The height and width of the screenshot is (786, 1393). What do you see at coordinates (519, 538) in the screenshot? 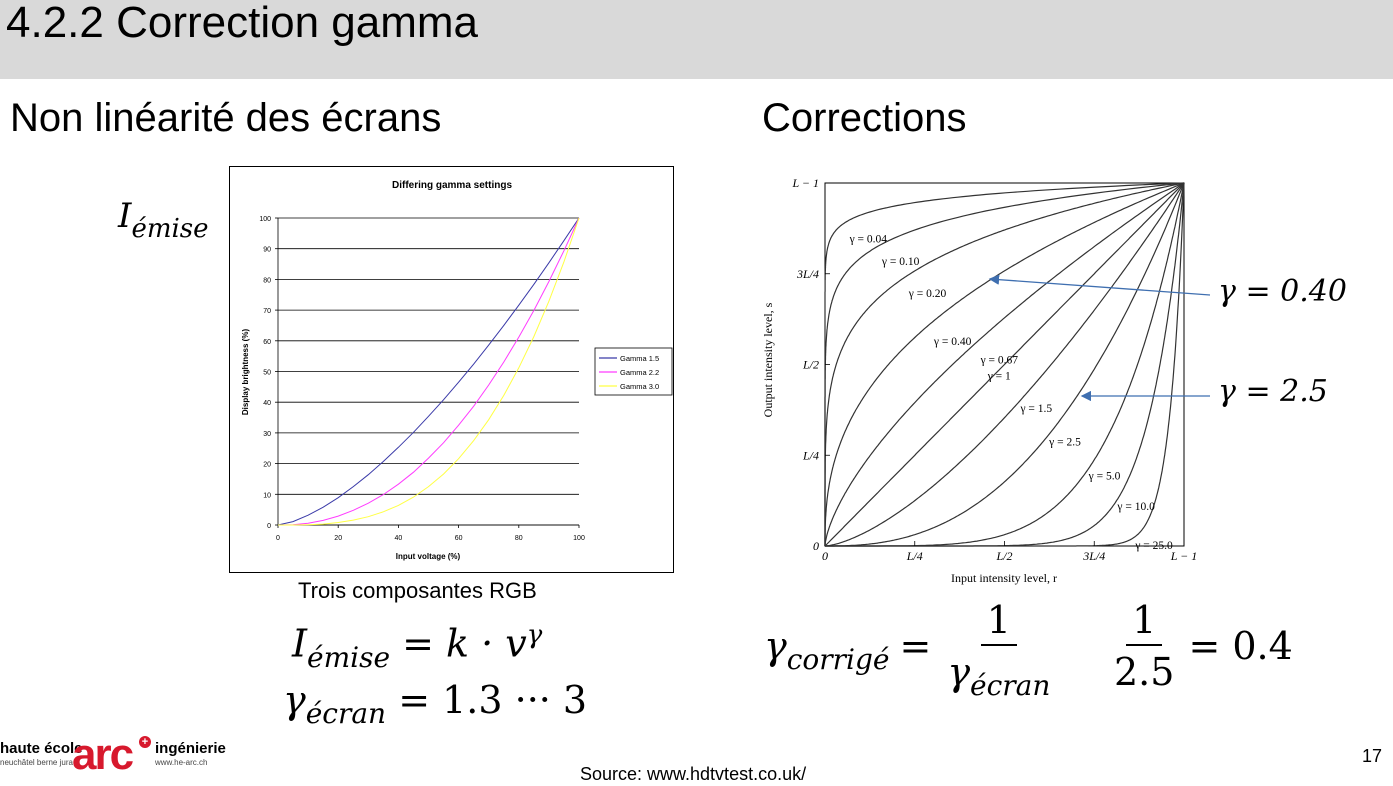
I see `x-tick-label-80: 80` at bounding box center [519, 538].